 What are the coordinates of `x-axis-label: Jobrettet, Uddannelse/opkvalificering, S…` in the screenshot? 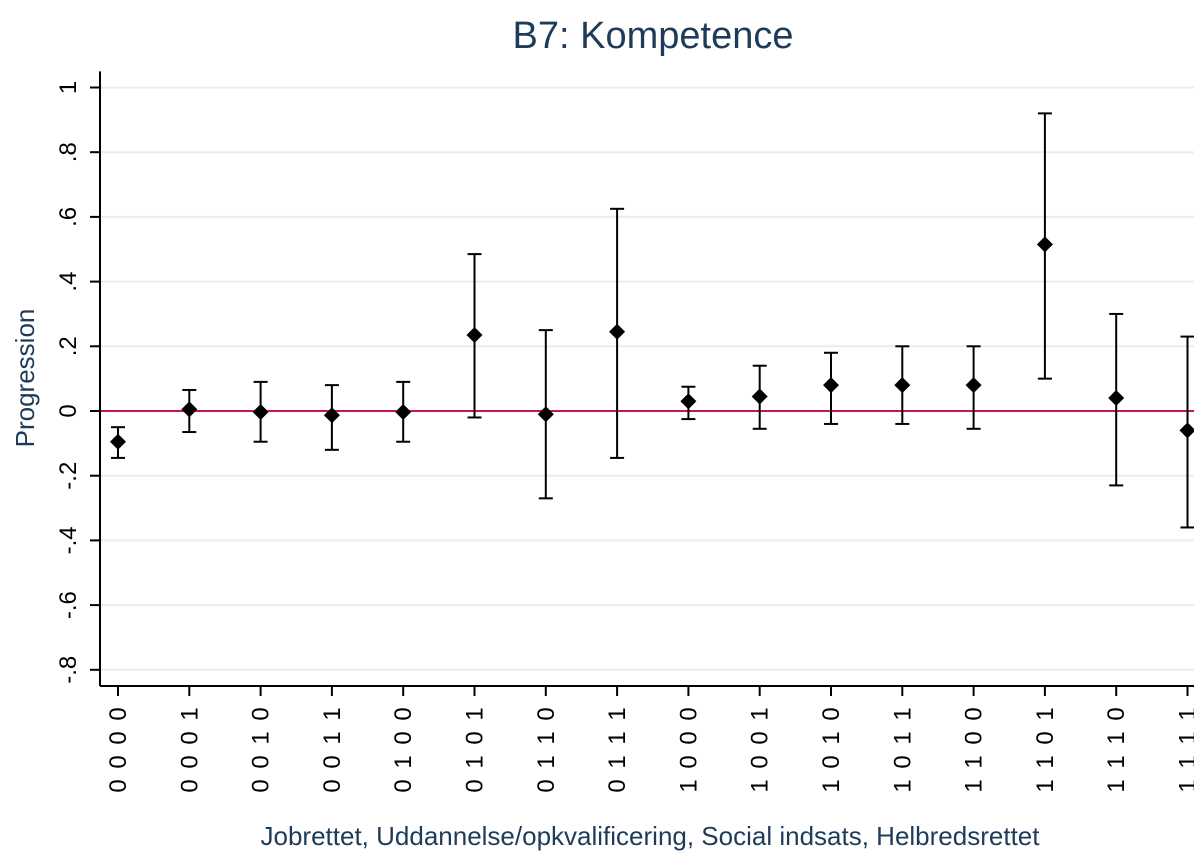 It's located at (651, 836).